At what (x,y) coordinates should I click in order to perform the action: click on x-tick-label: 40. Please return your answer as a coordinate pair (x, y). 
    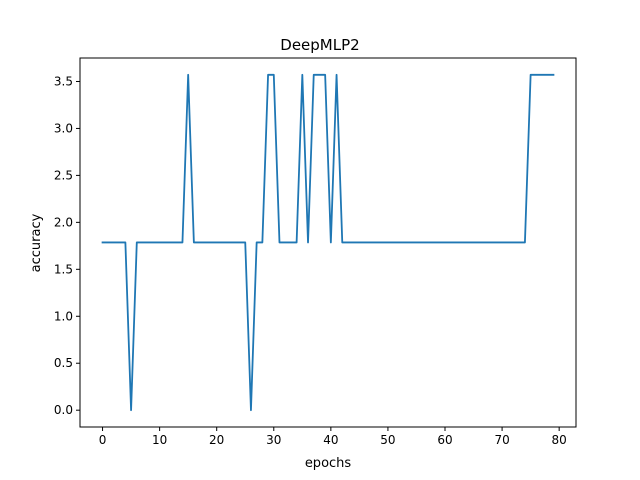
    Looking at the image, I should click on (330, 440).